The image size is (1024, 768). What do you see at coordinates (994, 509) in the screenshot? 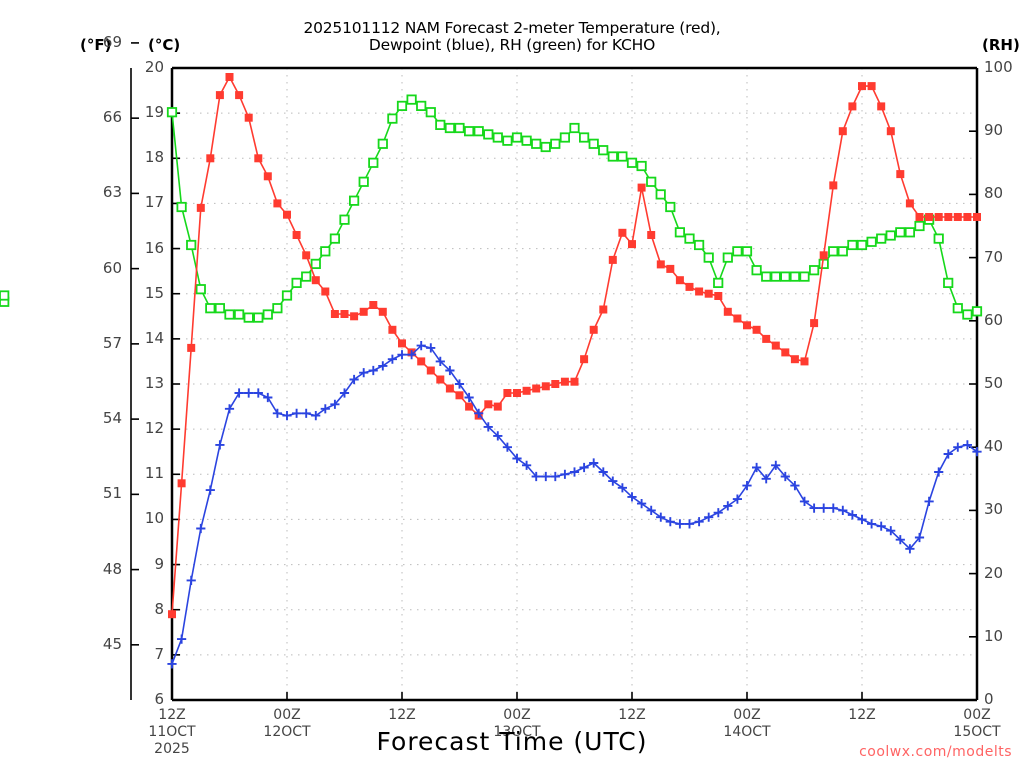
I see `rh-tick-label: 30` at bounding box center [994, 509].